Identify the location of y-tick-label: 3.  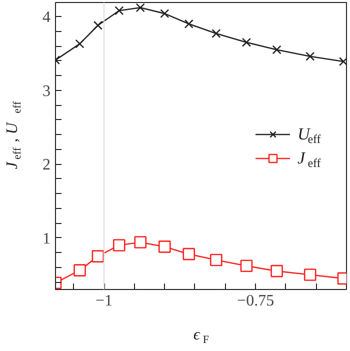
(46, 91).